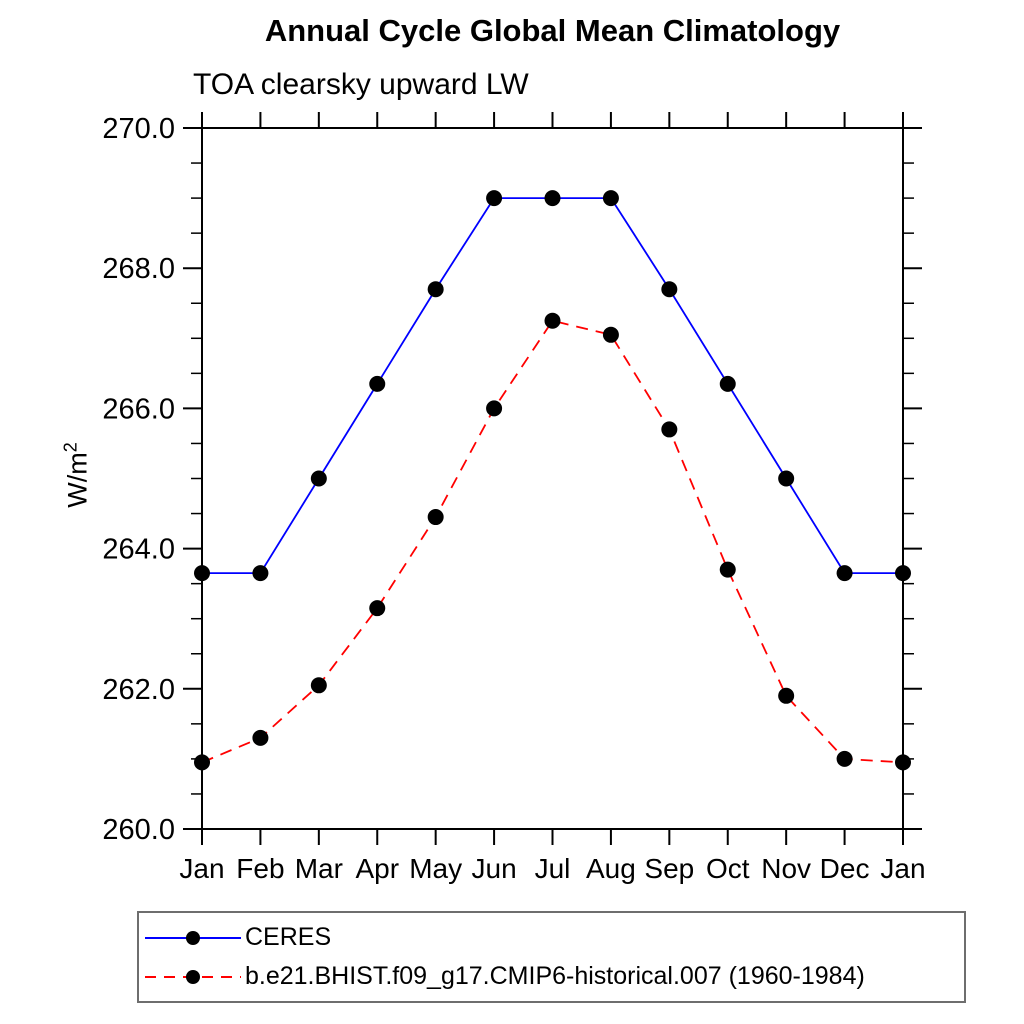  Describe the element at coordinates (786, 868) in the screenshot. I see `x-tick-label: Nov` at that location.